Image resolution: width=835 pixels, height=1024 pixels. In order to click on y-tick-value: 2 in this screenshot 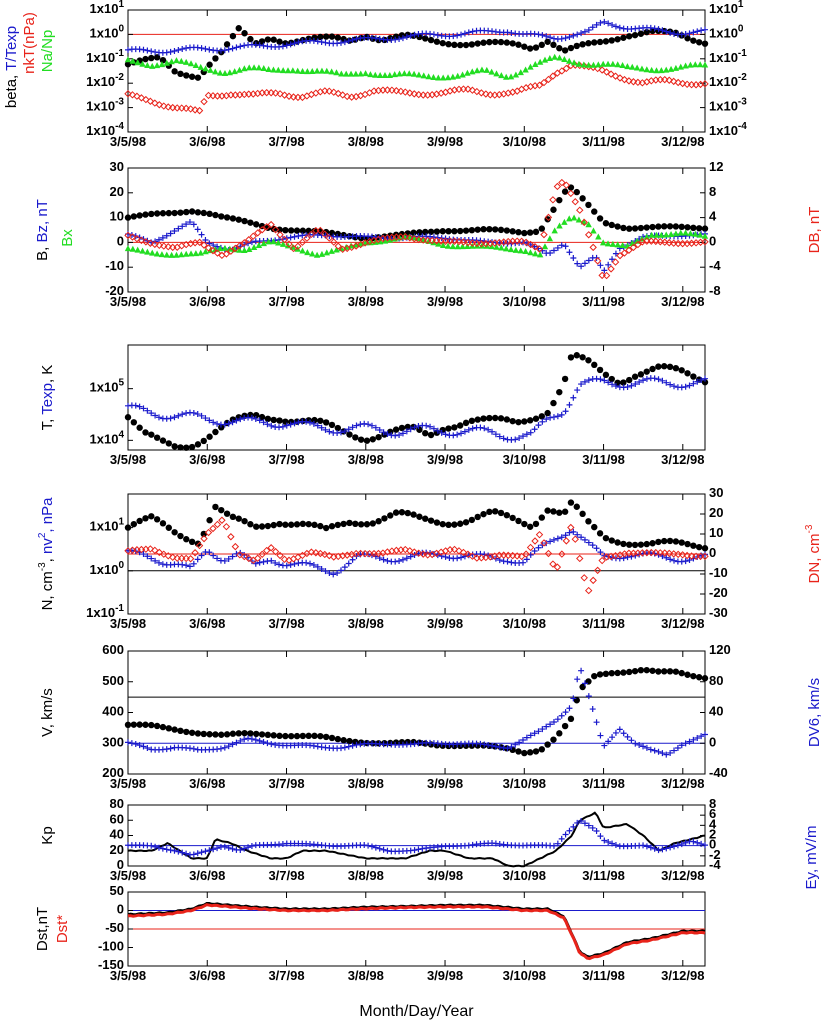, I will do `click(712, 834)`.